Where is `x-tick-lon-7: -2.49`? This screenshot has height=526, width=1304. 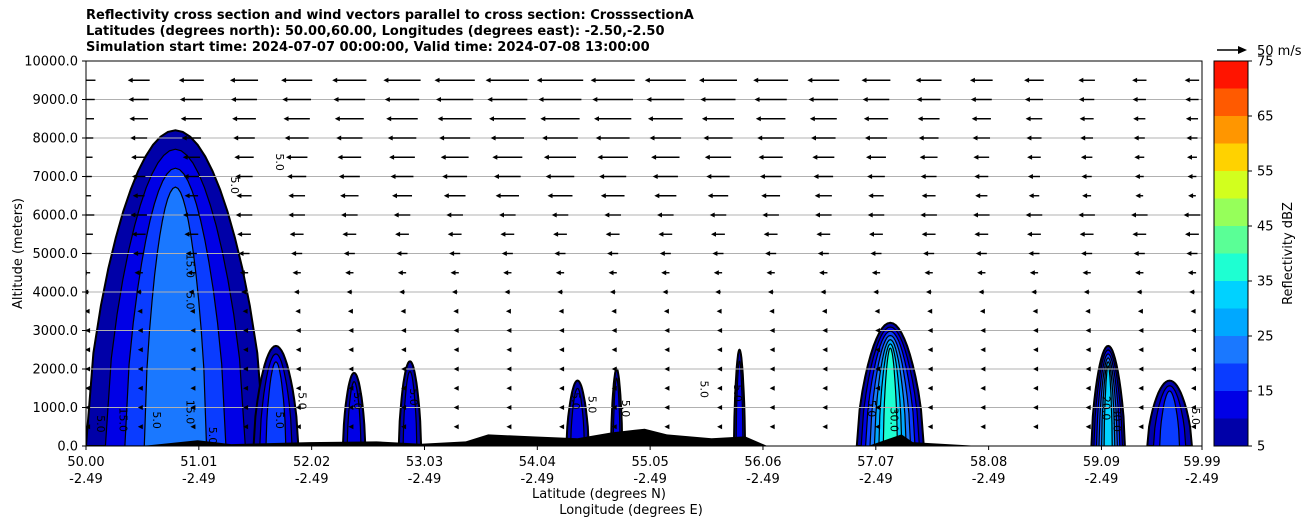
x-tick-lon-7: -2.49 is located at coordinates (876, 479).